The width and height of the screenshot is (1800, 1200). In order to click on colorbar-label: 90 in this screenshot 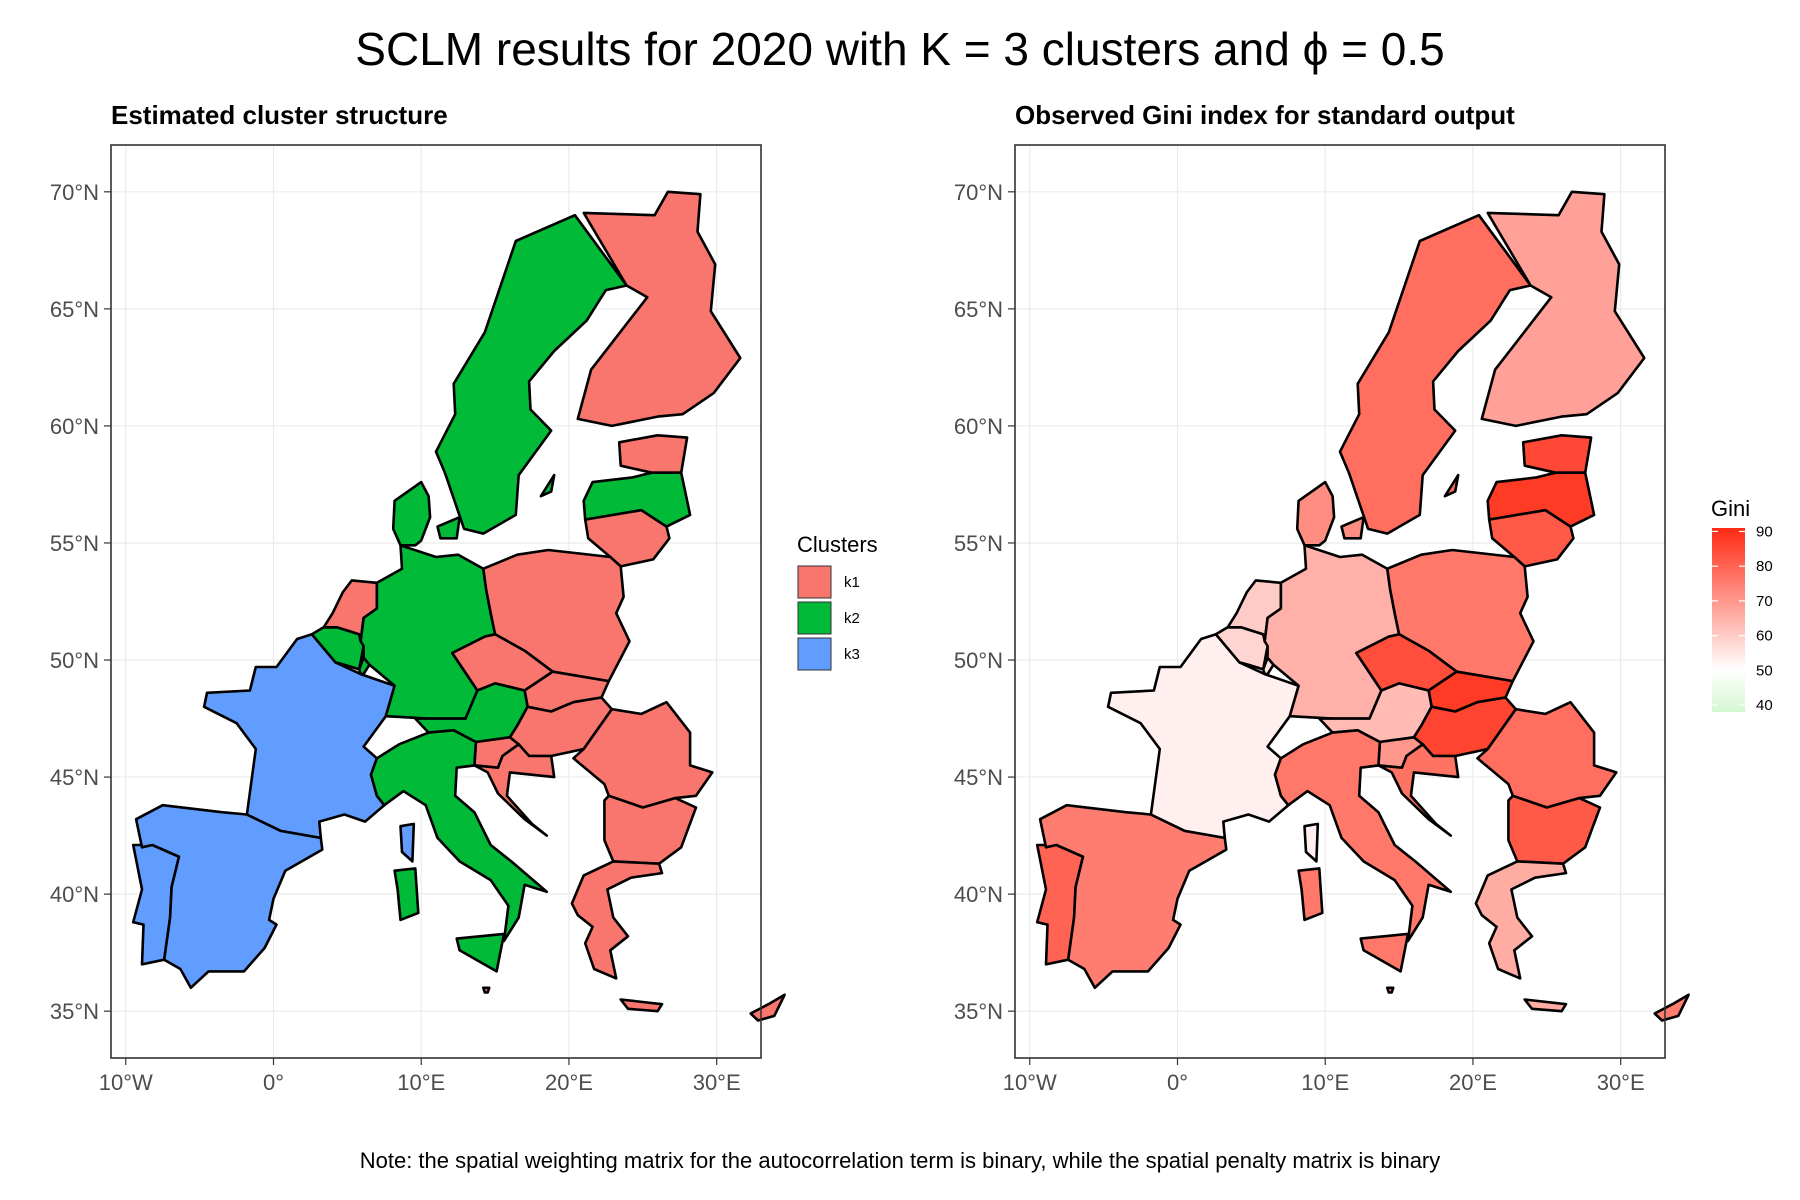, I will do `click(1764, 531)`.